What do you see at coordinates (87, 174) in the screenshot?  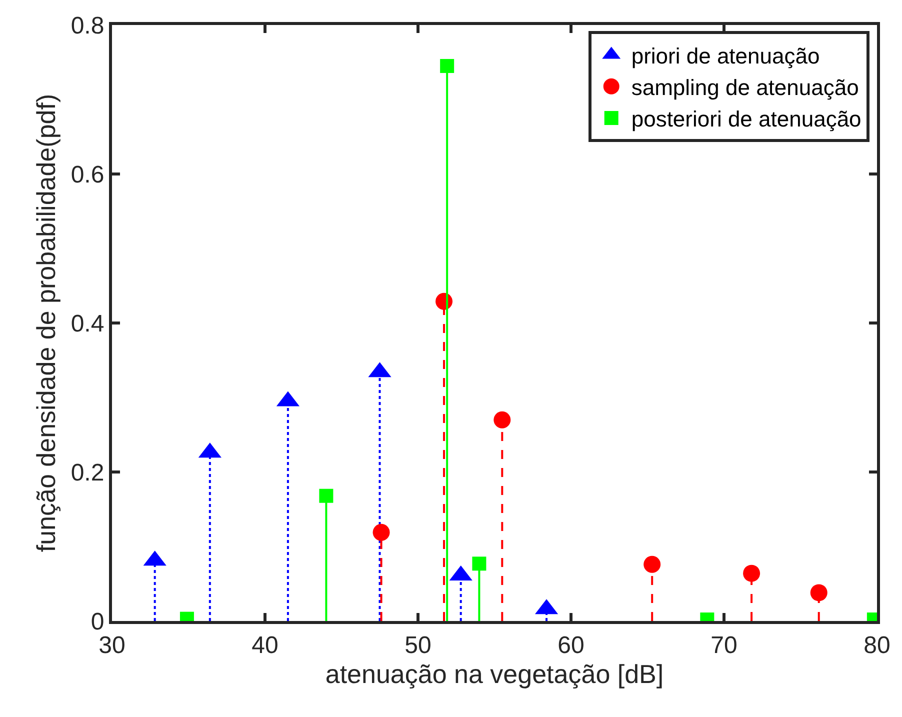 I see `y-tick-label: 0.6` at bounding box center [87, 174].